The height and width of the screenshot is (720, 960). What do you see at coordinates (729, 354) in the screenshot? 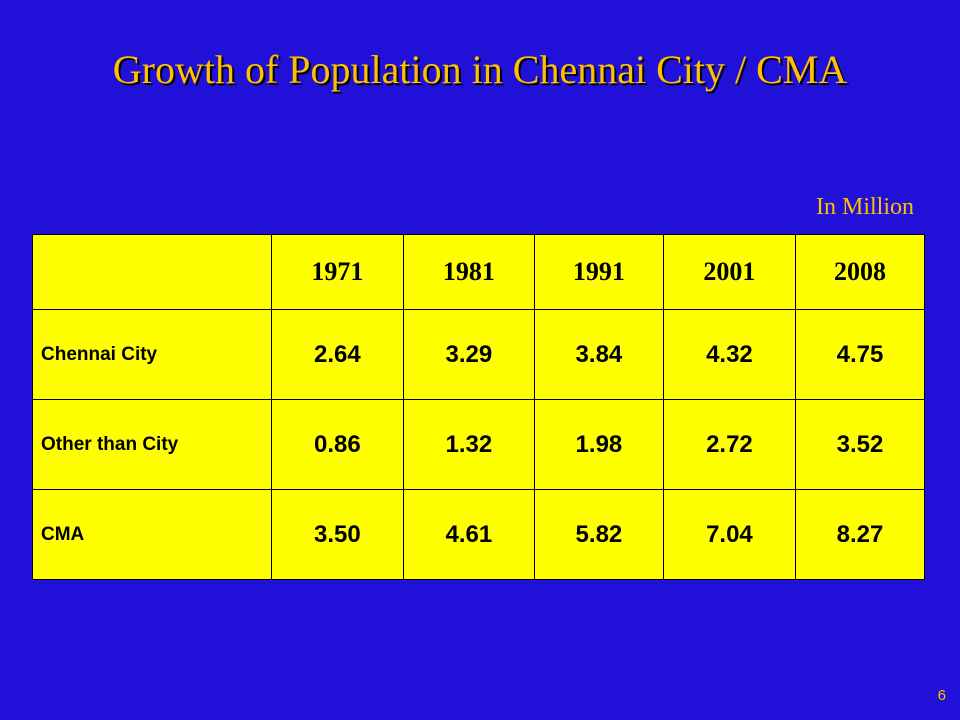
I see `table-cell: 4.32` at bounding box center [729, 354].